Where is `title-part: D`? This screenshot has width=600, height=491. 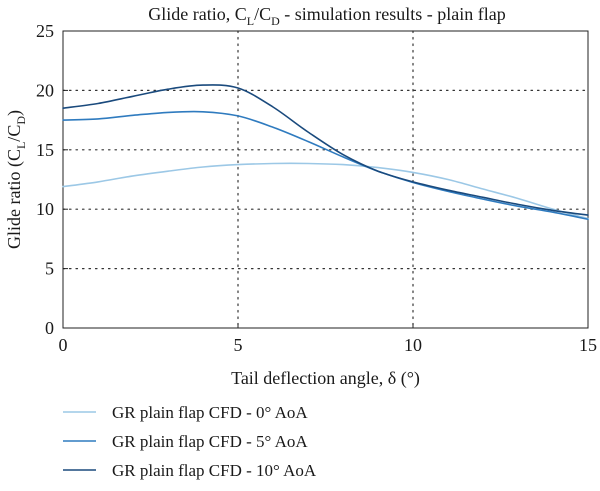
title-part: D is located at coordinates (275, 21).